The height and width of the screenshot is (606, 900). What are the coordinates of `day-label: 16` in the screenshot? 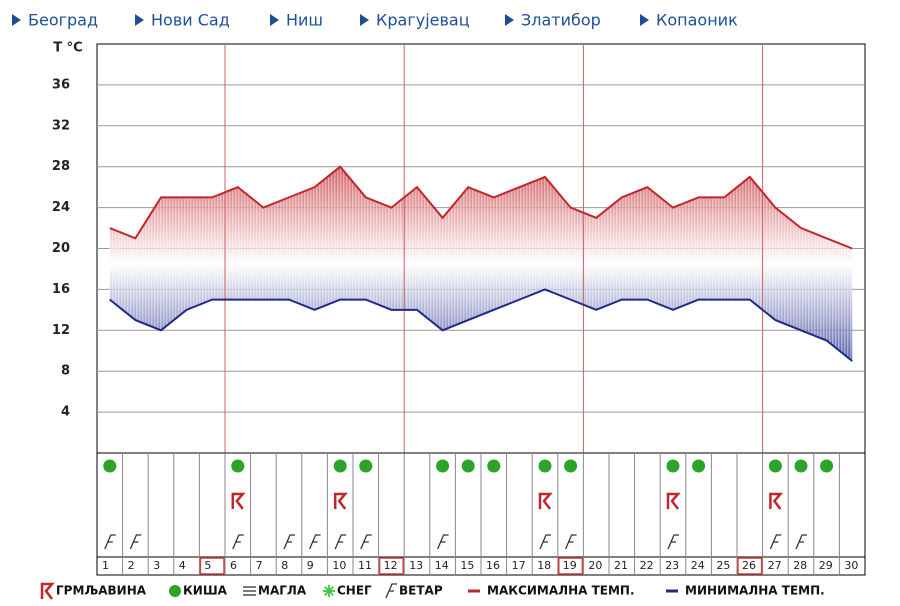 It's located at (493, 565).